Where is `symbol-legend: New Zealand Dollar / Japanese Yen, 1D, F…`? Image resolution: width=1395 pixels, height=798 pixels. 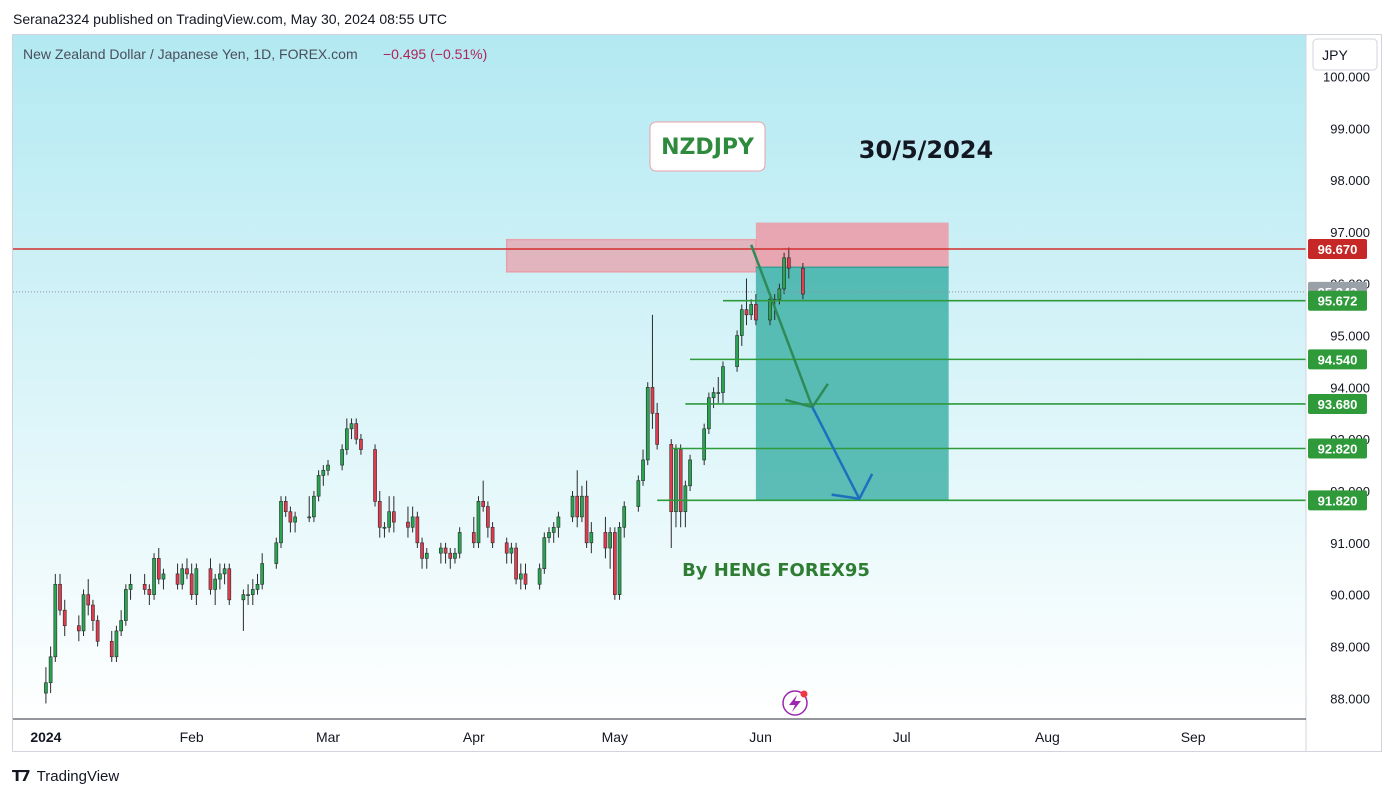 symbol-legend: New Zealand Dollar / Japanese Yen, 1D, F… is located at coordinates (190, 54).